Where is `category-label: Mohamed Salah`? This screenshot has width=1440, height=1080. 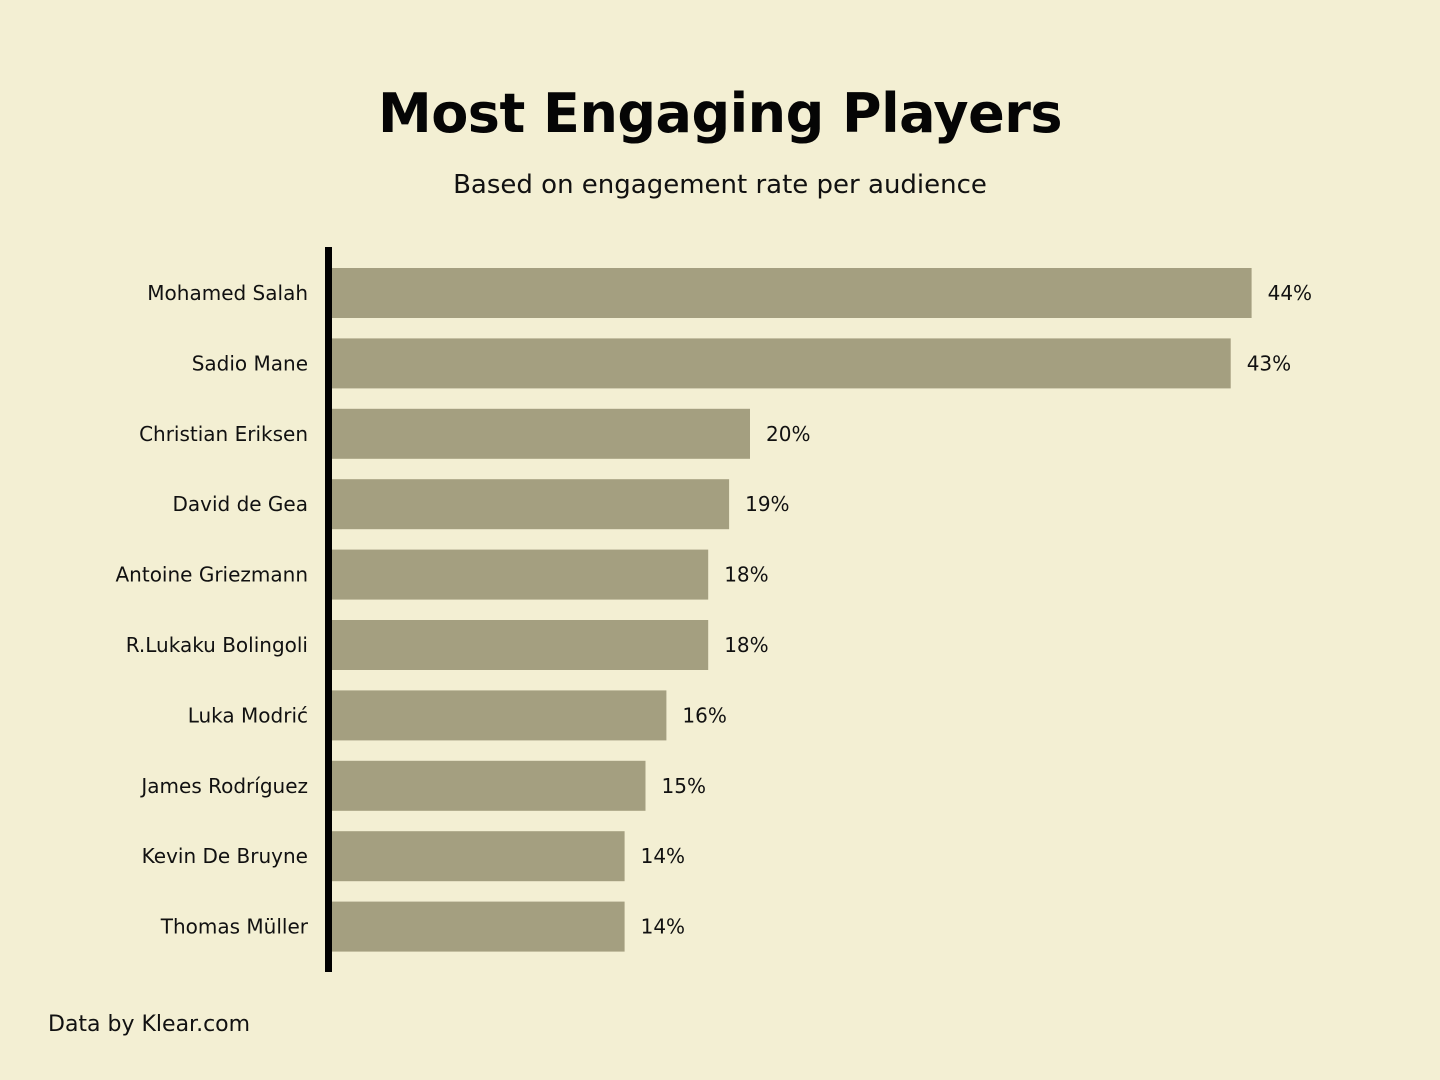 category-label: Mohamed Salah is located at coordinates (227, 293).